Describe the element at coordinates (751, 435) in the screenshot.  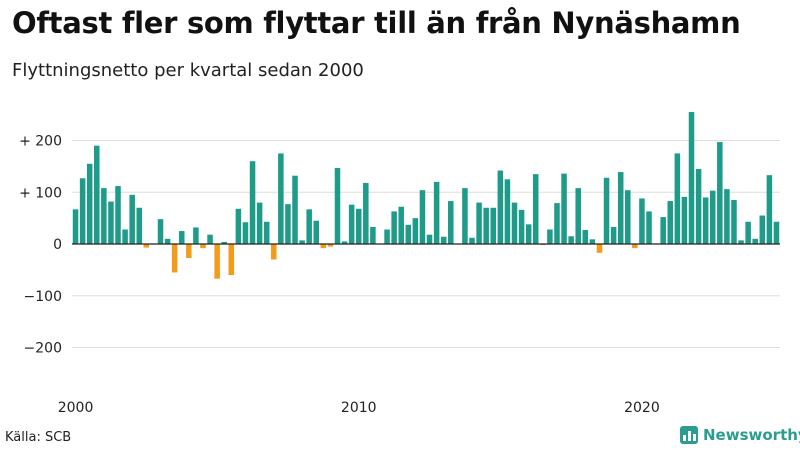
I see `brand-name: Newsworthy` at that location.